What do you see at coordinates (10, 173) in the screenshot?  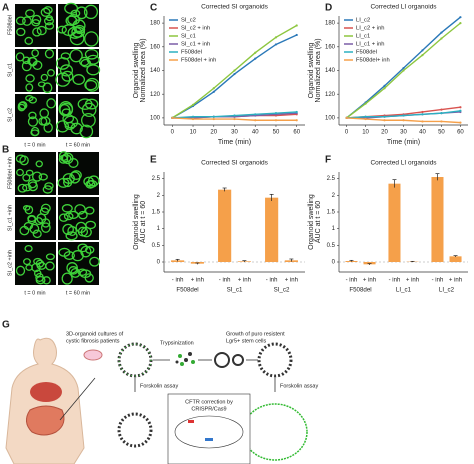 I see `row-label: F508del +inh` at bounding box center [10, 173].